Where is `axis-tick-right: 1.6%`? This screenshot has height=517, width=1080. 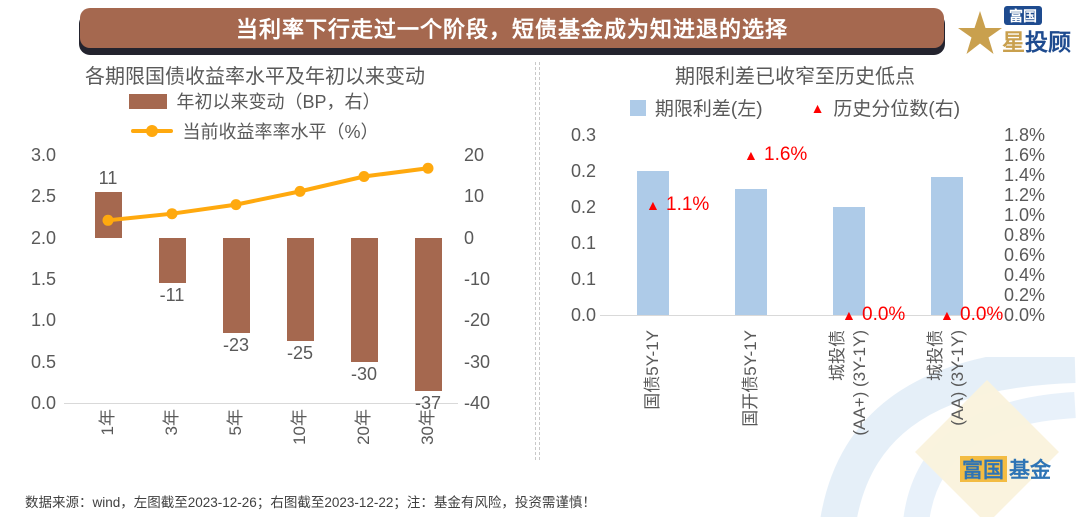
axis-tick-right: 1.6% is located at coordinates (1025, 155).